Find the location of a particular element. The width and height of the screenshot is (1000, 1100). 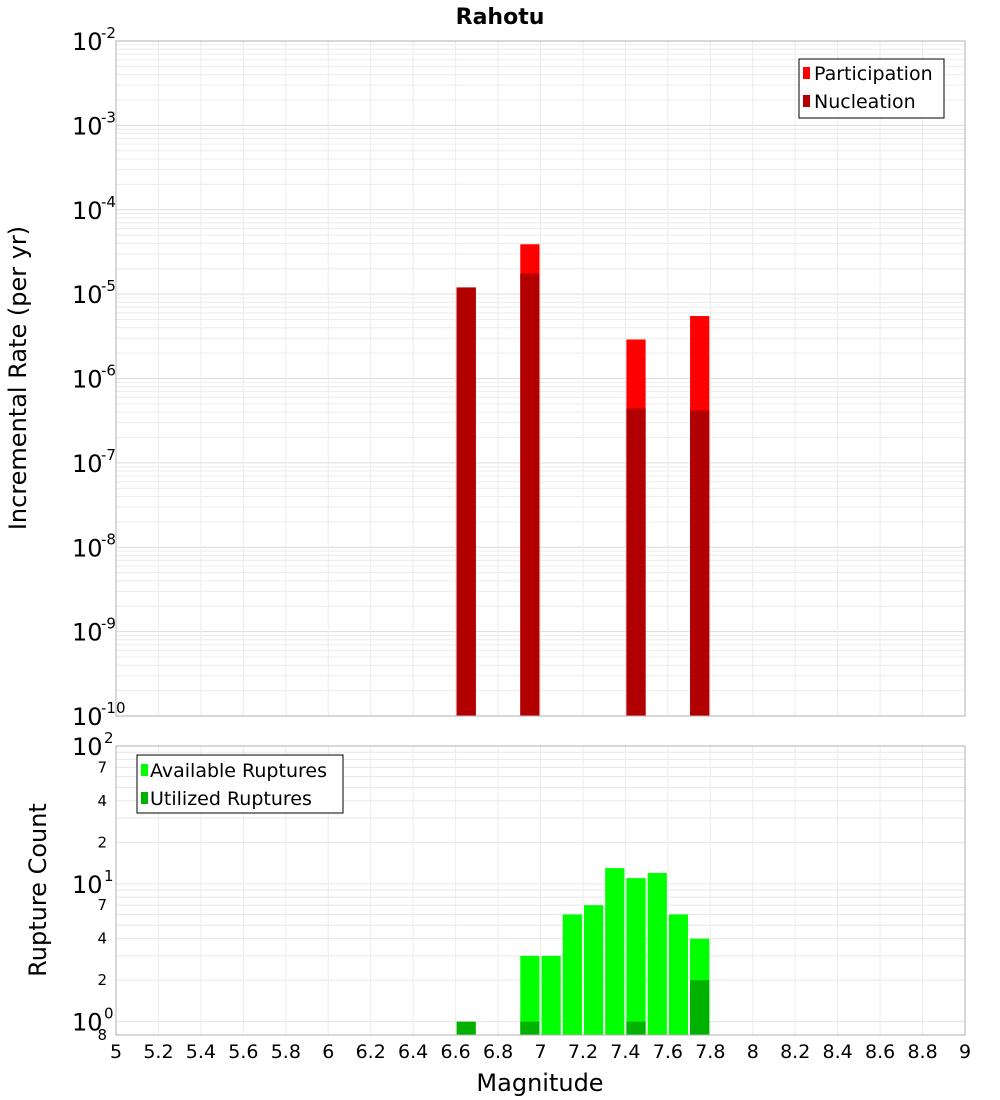

participation-legend-swatch is located at coordinates (806, 73).